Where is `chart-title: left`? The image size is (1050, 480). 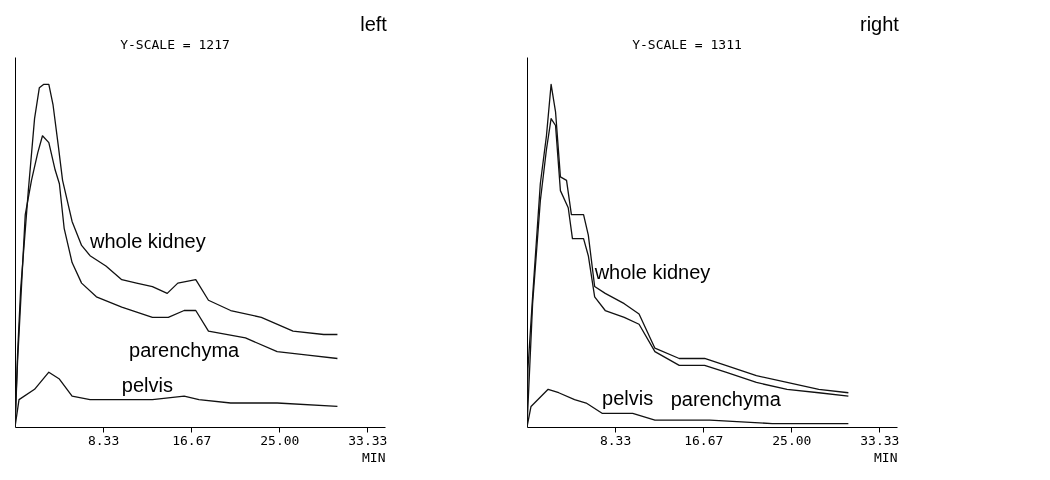 chart-title: left is located at coordinates (374, 24).